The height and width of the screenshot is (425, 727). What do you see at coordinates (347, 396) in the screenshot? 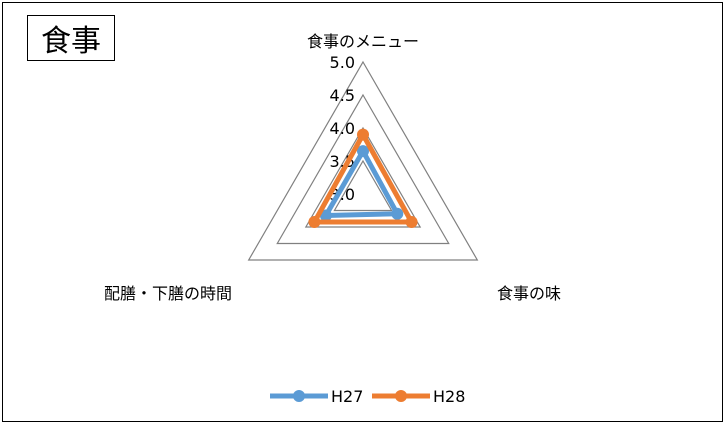
I see `legend-label-H27: H27` at bounding box center [347, 396].